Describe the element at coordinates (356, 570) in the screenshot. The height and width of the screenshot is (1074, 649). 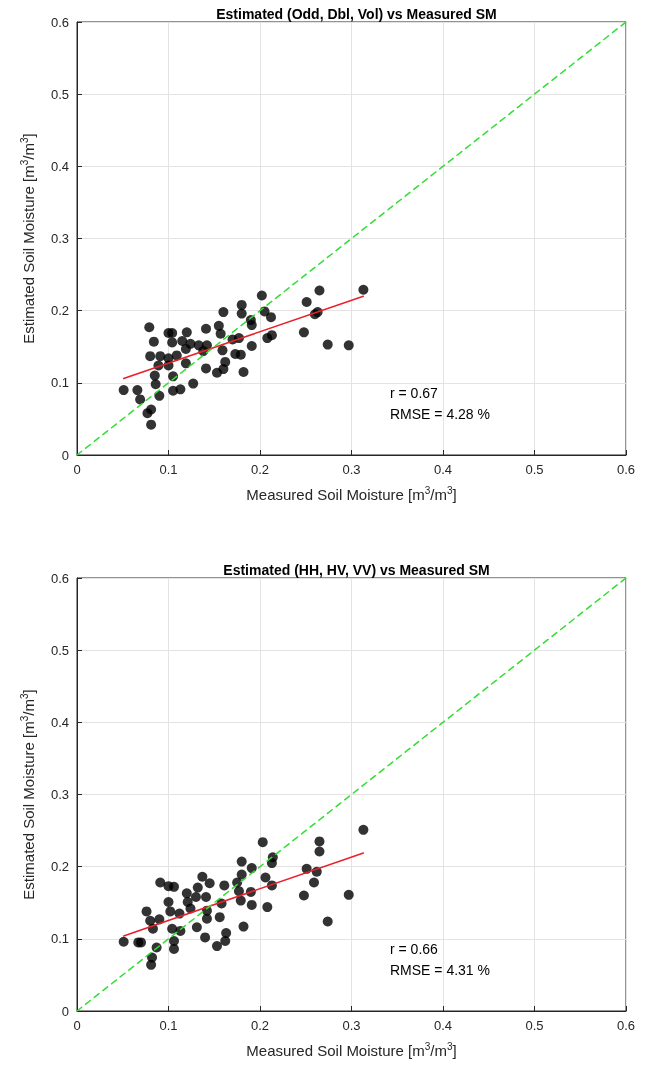
I see `chart-title: Estimated (HH, HV, VV) vs Measured SM` at that location.